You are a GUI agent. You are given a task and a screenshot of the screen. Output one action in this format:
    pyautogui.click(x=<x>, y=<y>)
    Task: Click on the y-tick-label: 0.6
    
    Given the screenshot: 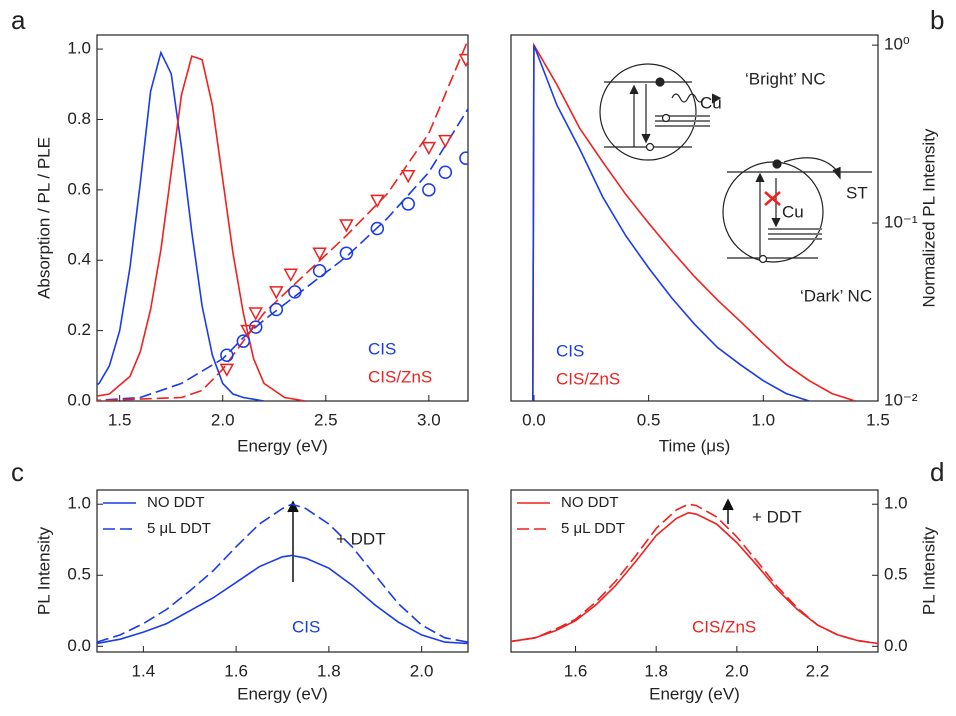 What is the action you would take?
    pyautogui.click(x=79, y=188)
    